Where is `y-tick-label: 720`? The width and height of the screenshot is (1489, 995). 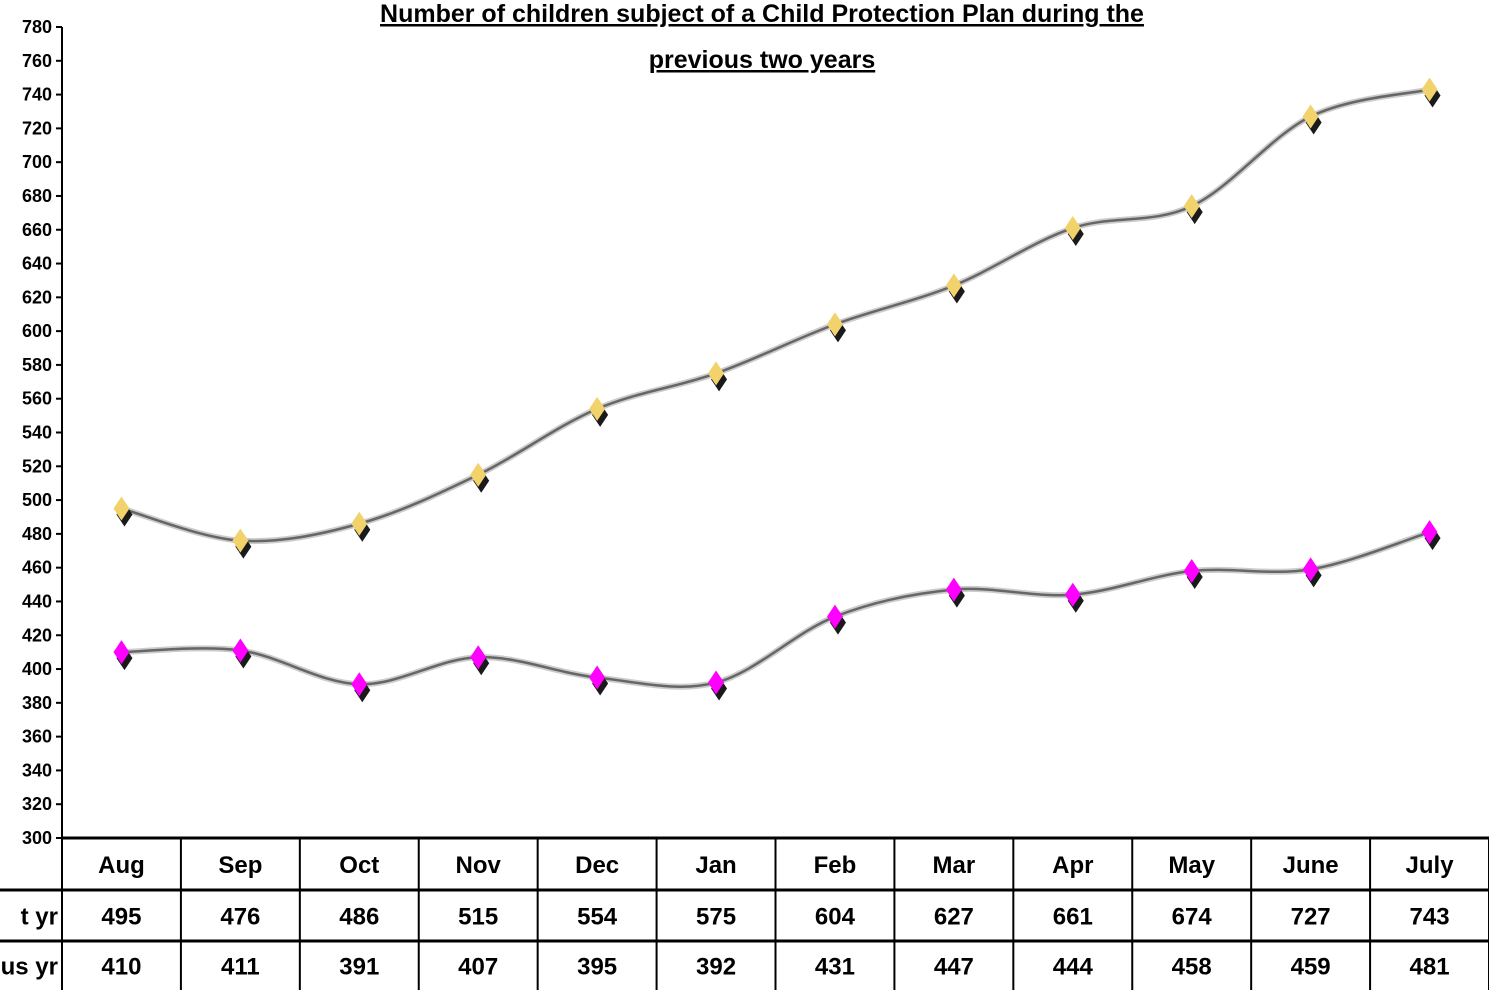
y-tick-label: 720 is located at coordinates (37, 128).